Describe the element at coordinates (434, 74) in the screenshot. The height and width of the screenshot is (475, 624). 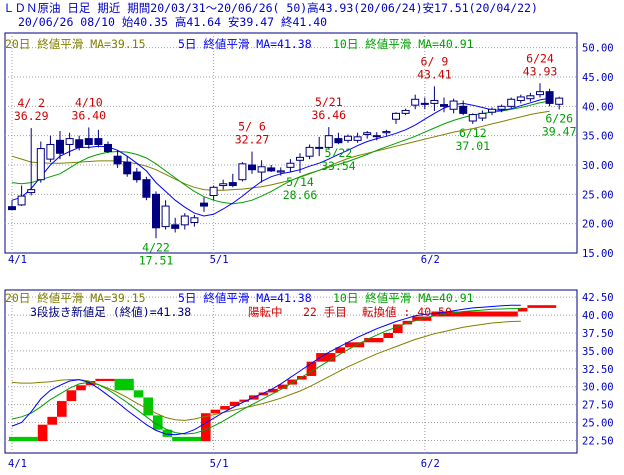
I see `annotation-value: 43.41` at that location.